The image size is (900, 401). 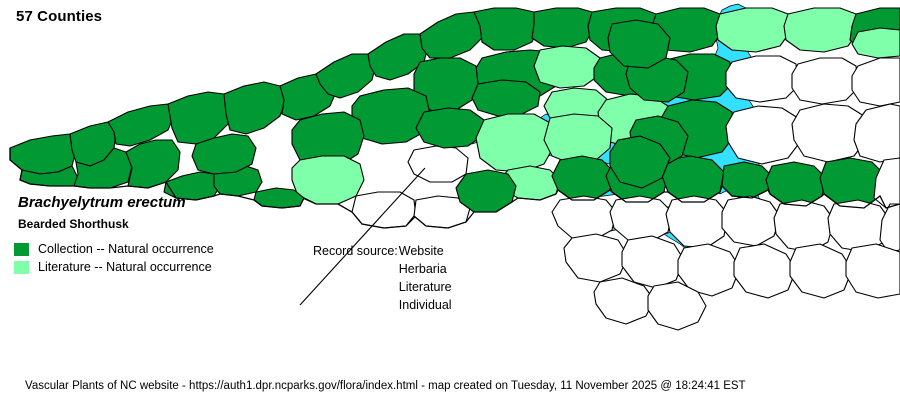 I want to click on county-sampson, so click(x=697, y=222).